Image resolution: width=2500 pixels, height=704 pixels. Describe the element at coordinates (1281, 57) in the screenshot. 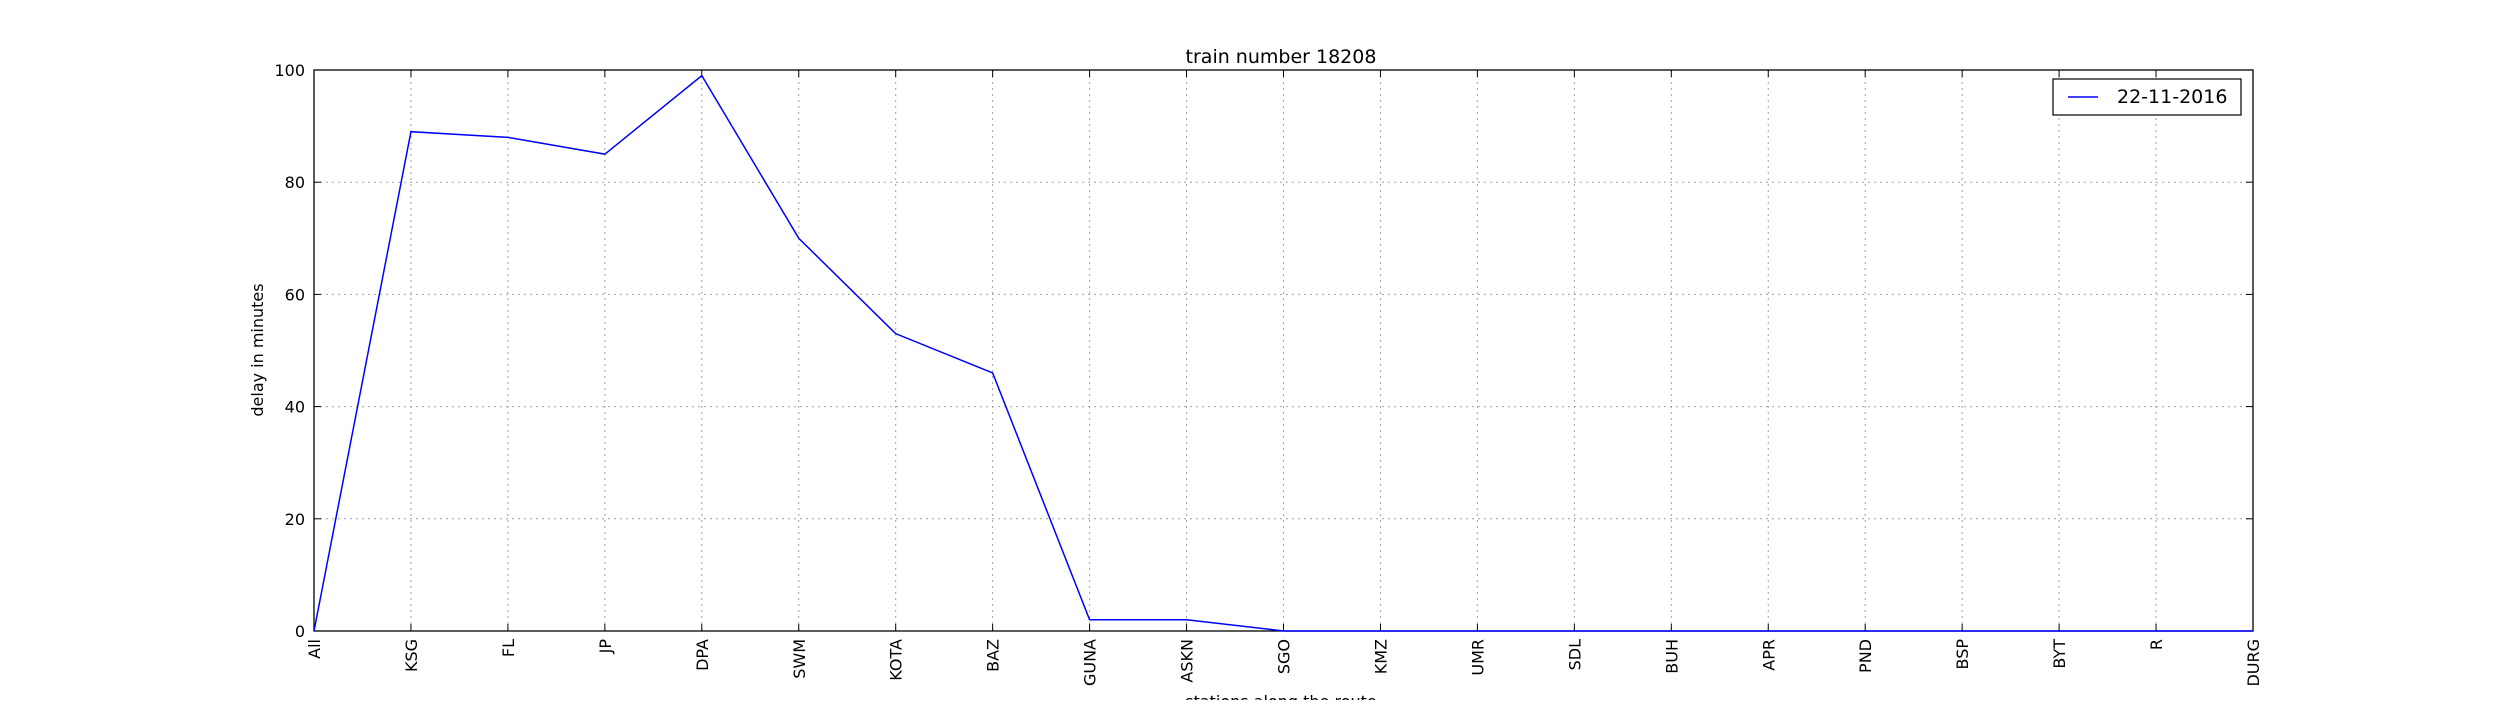

I see `chart-title: train number 18208` at that location.